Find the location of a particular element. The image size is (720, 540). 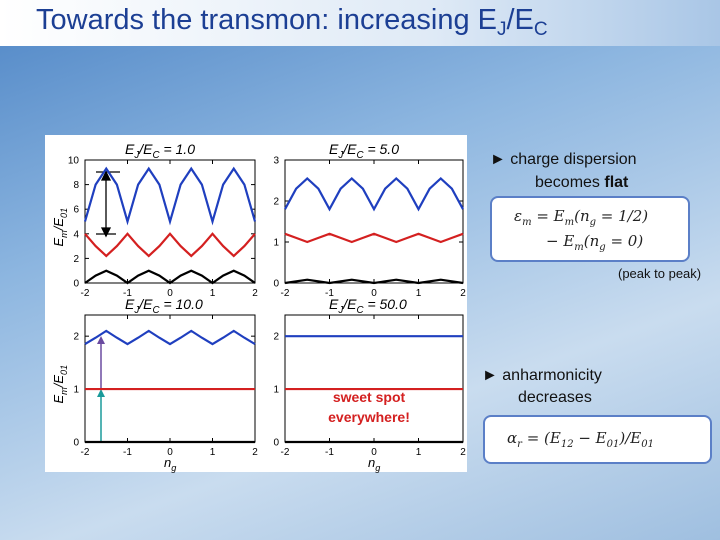

bullet-2-cont: decreases is located at coordinates (555, 398).